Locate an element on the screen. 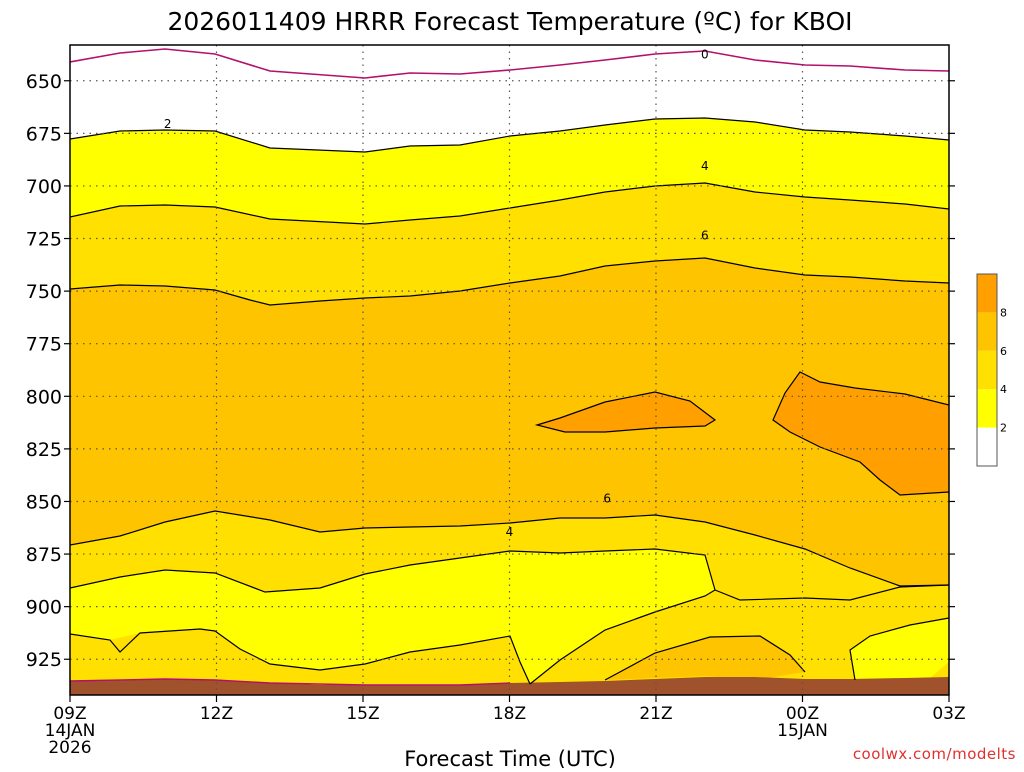  contour-line-6-surface is located at coordinates (705, 658).